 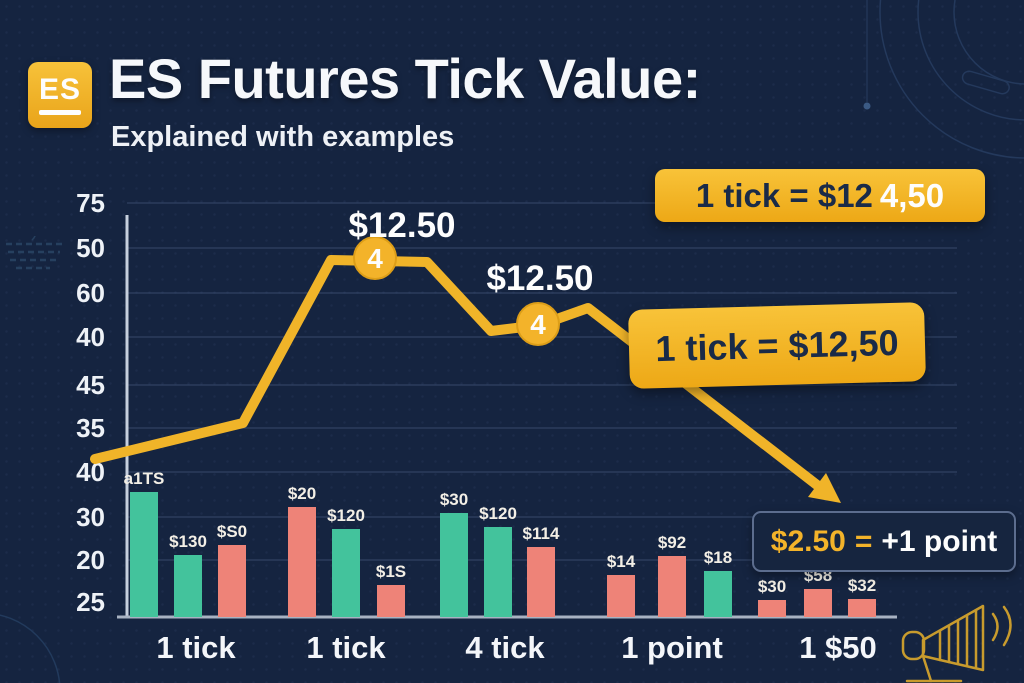 What do you see at coordinates (232, 531) in the screenshot?
I see `bar-value-label: $S0` at bounding box center [232, 531].